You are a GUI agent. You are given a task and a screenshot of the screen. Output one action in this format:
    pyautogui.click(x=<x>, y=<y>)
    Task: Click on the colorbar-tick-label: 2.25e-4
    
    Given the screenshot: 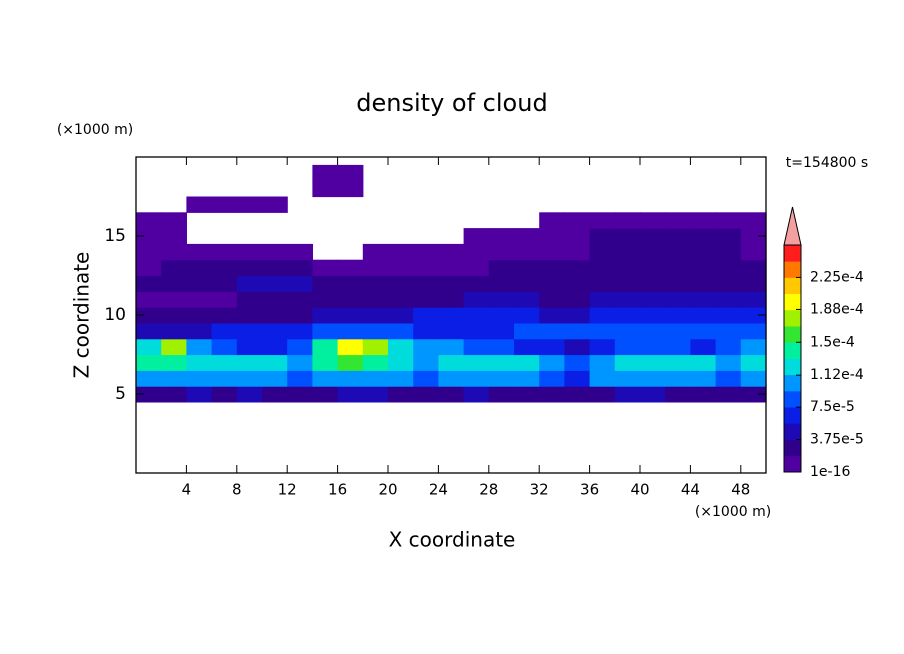 What is the action you would take?
    pyautogui.click(x=837, y=277)
    